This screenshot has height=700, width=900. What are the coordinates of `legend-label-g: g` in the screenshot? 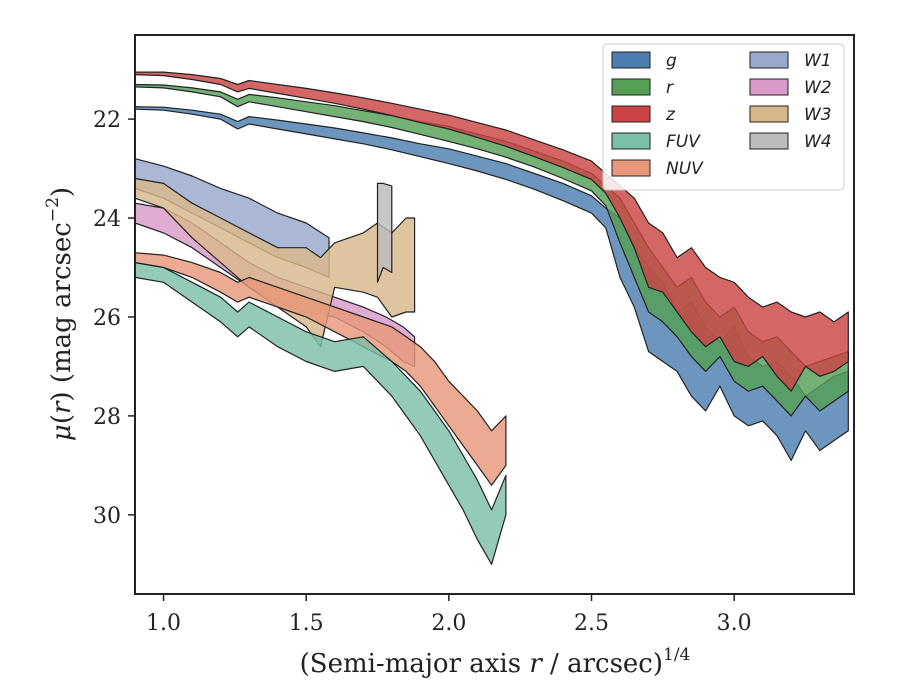 It's located at (671, 61).